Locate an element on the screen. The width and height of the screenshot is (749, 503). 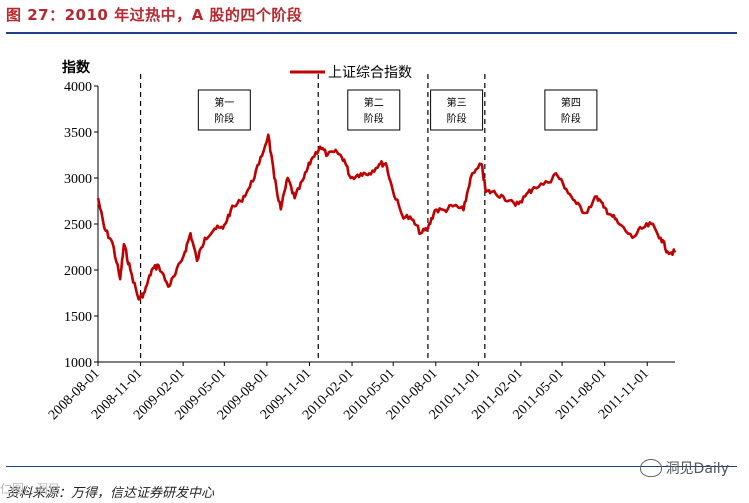
title-rule is located at coordinates (371, 33).